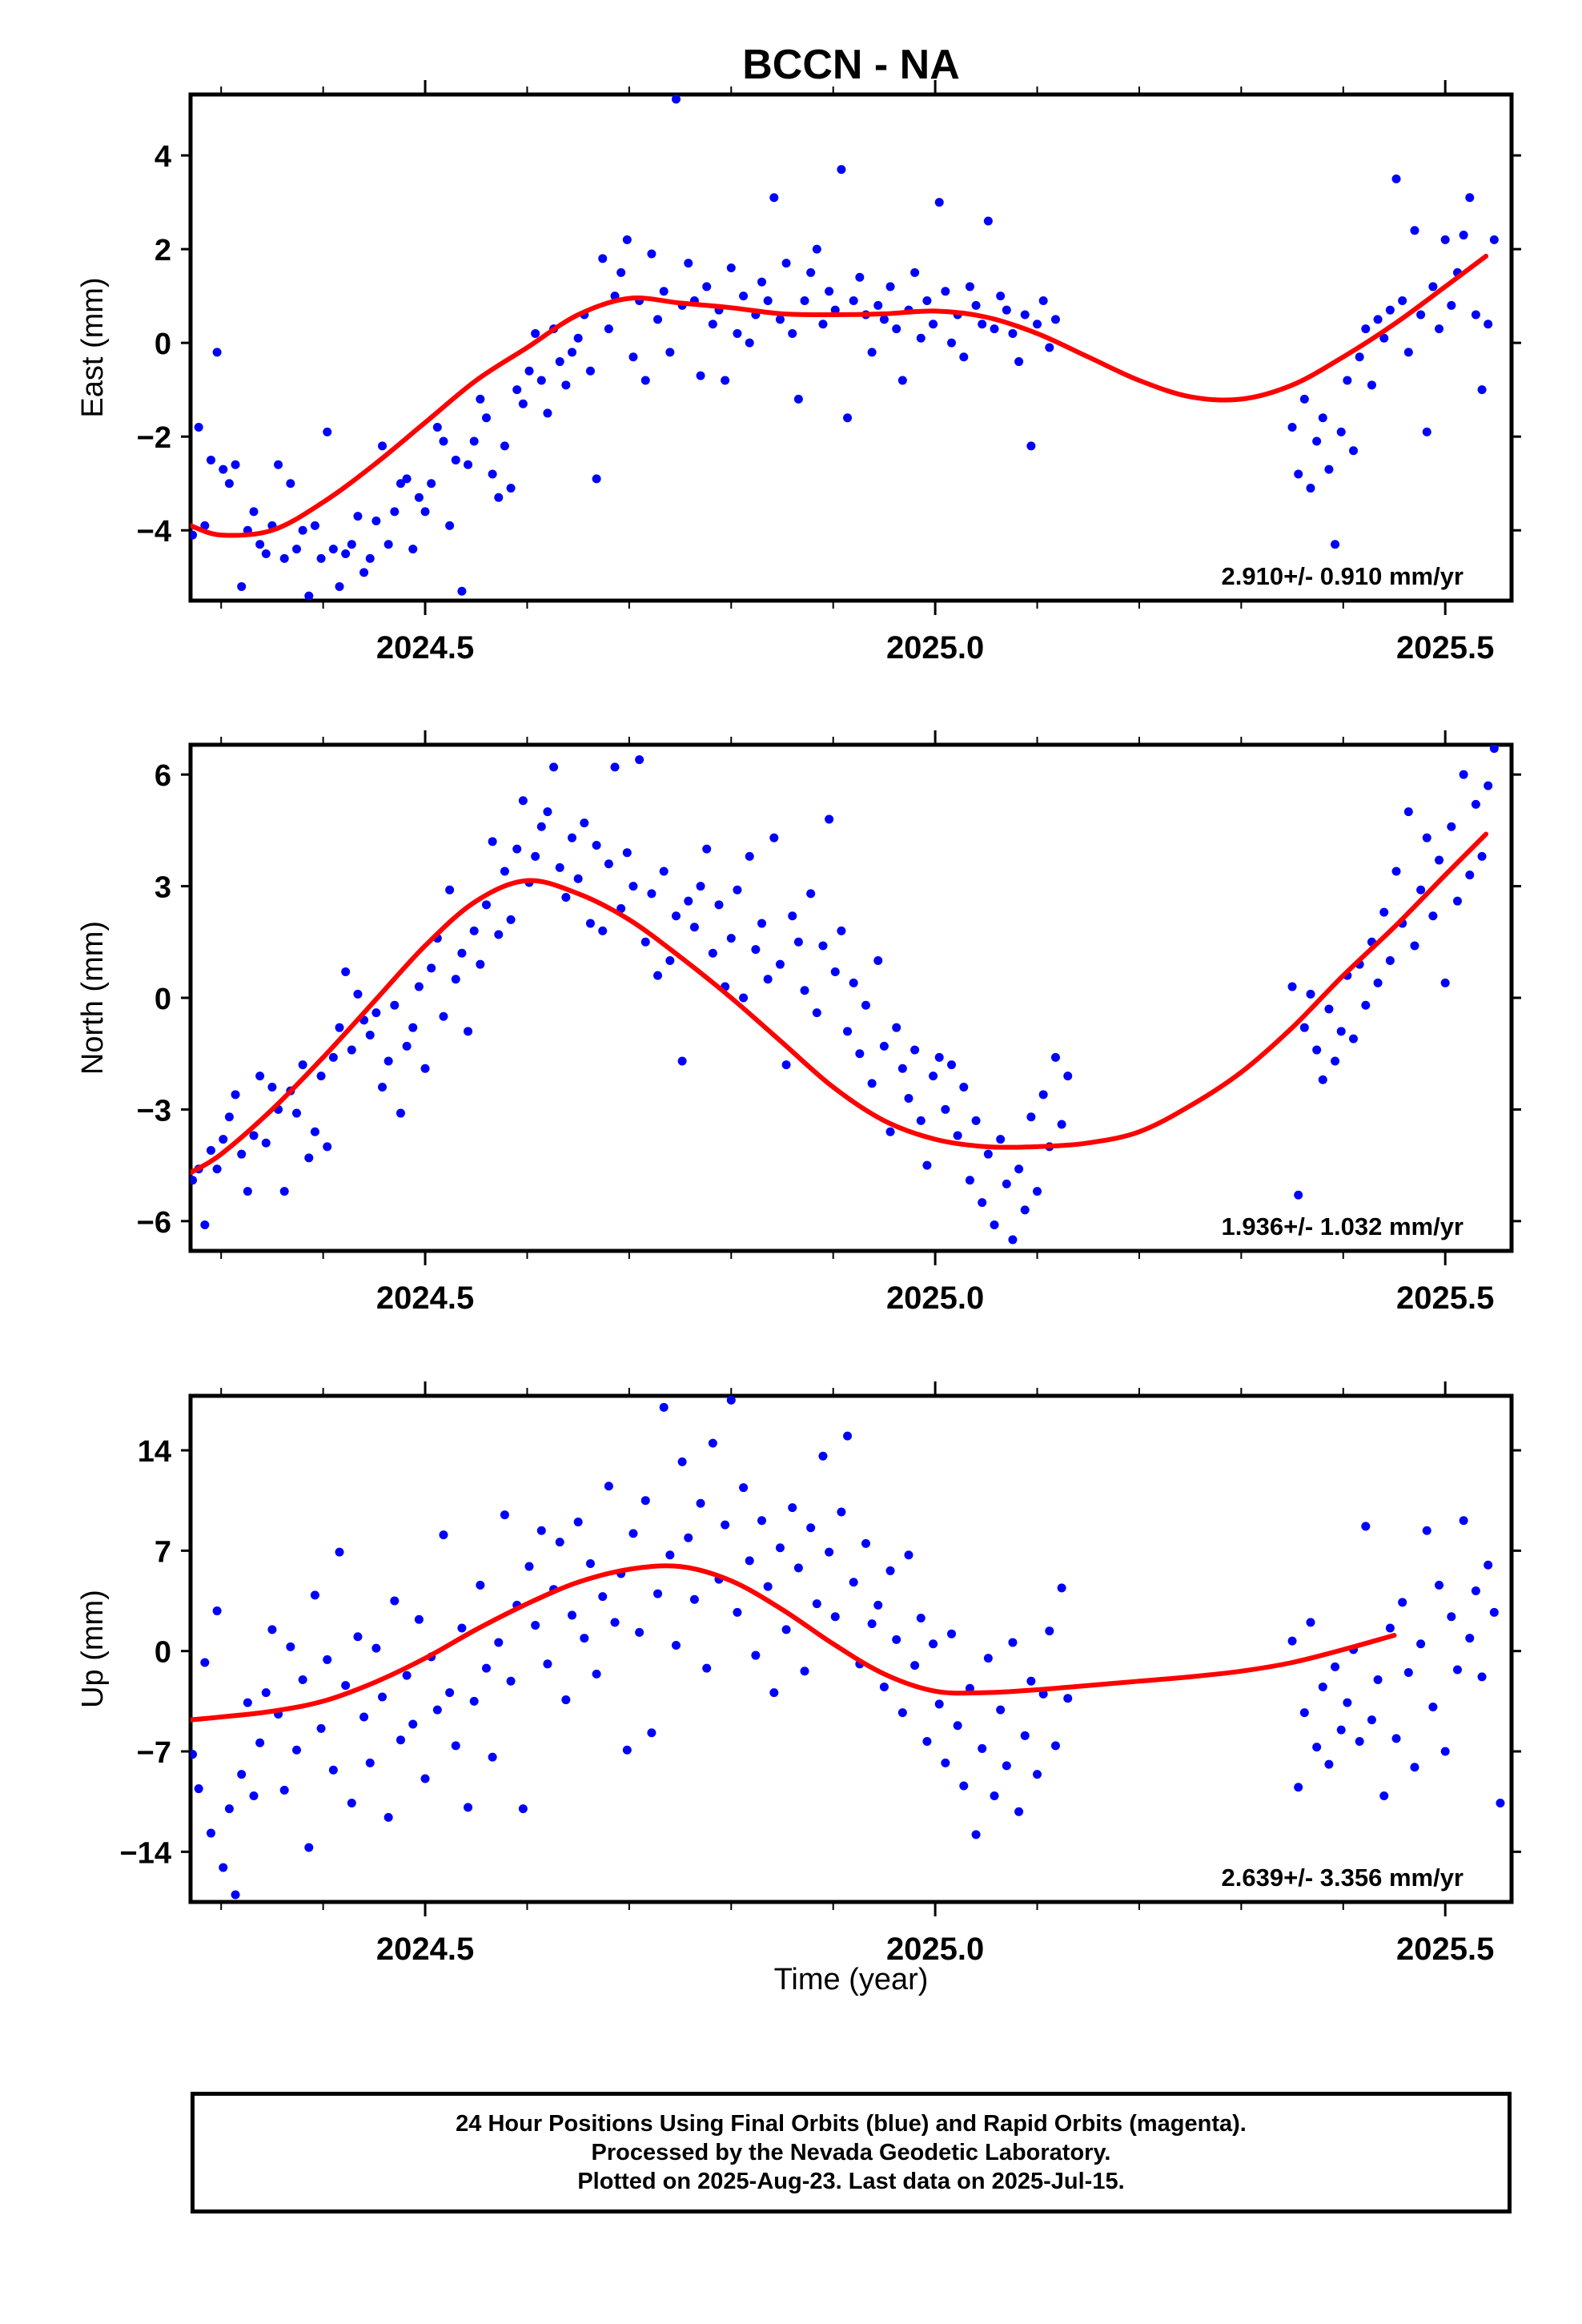 The height and width of the screenshot is (2324, 1582). I want to click on up-y-tick-label: 0, so click(163, 1653).